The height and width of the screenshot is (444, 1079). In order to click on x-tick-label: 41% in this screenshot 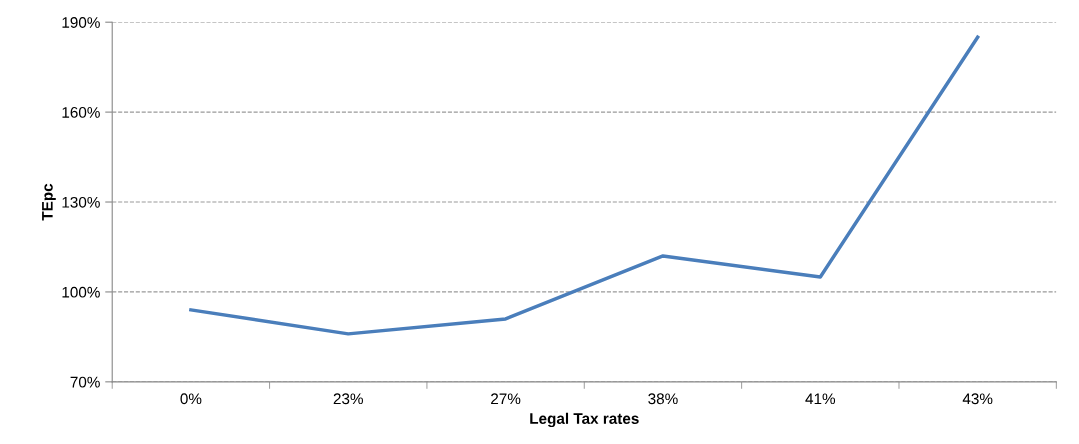, I will do `click(820, 399)`.